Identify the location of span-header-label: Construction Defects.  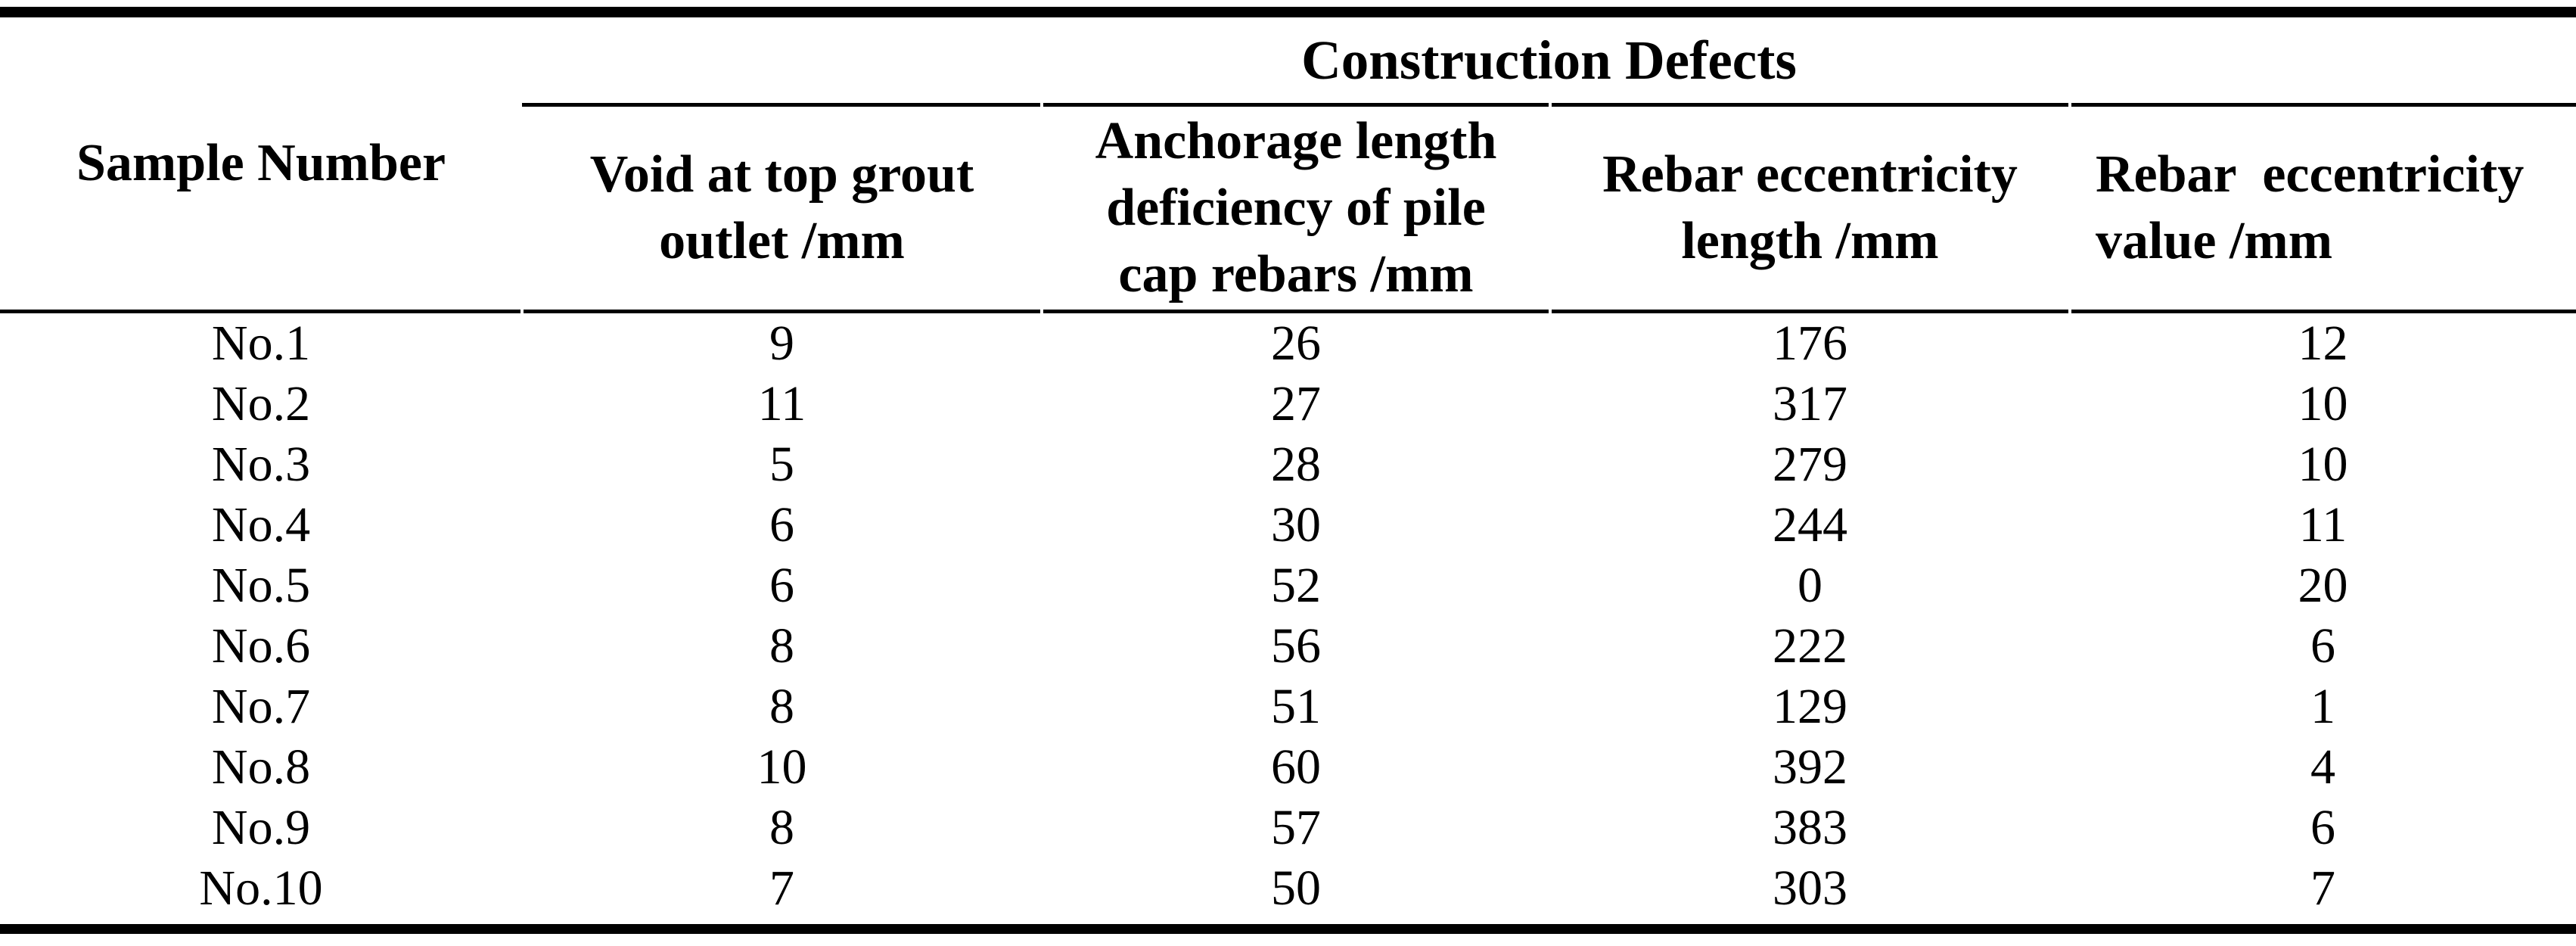
(1549, 60).